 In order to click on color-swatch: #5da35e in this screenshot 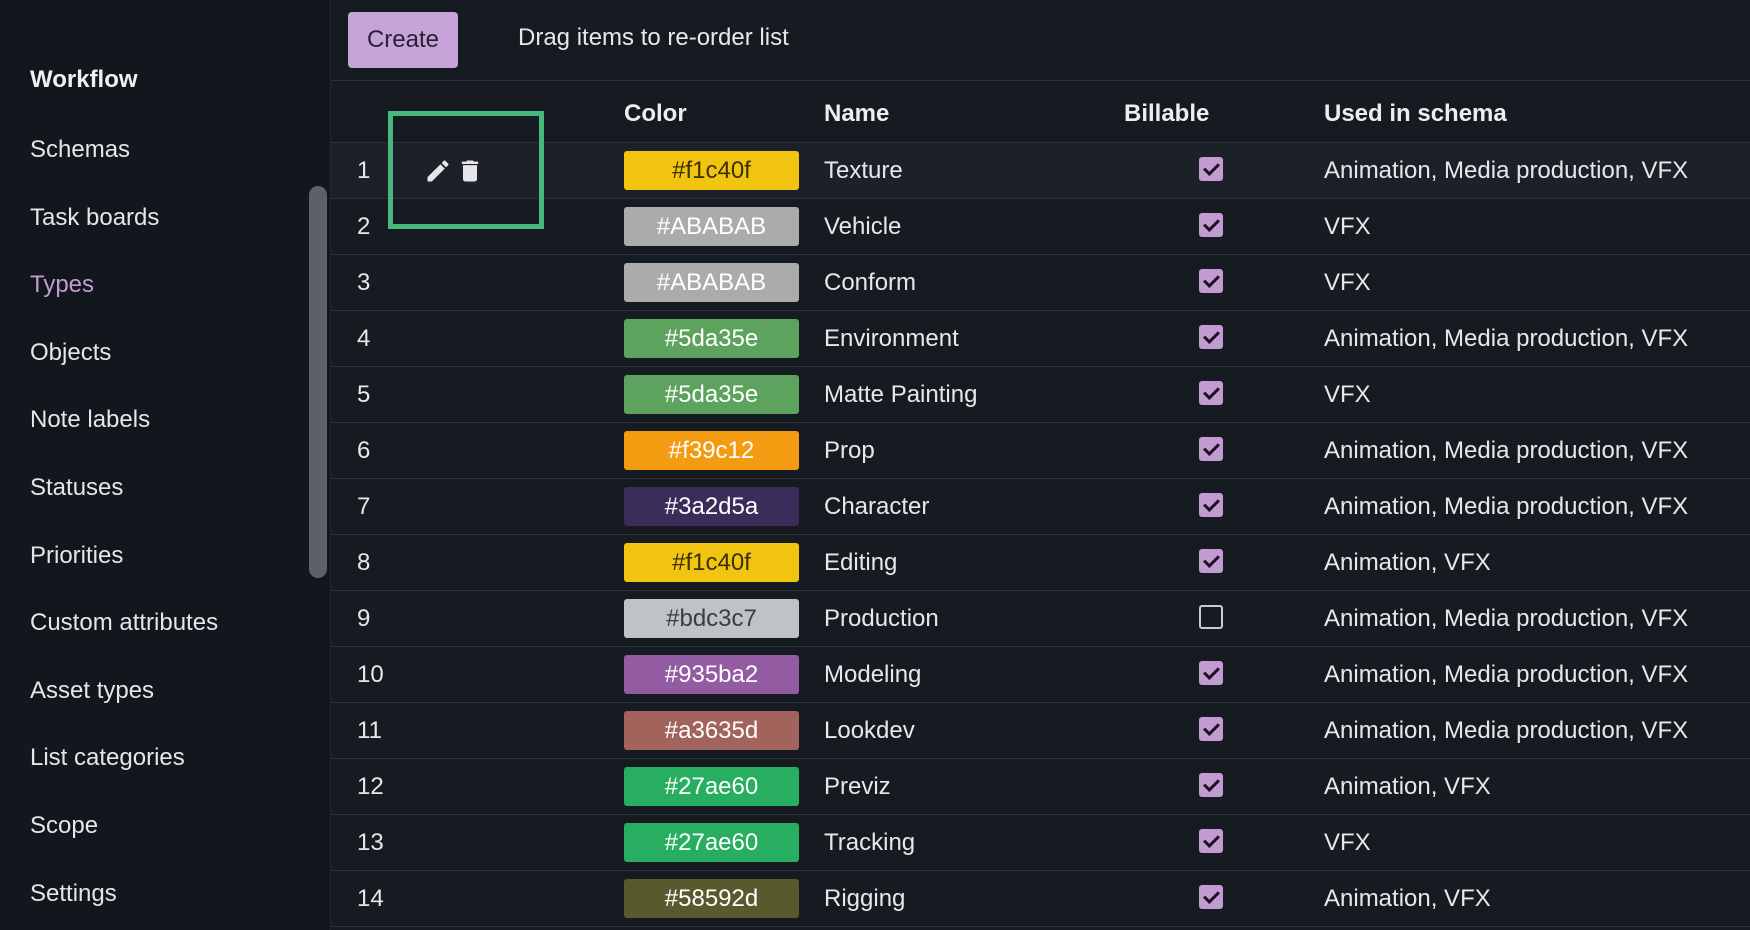, I will do `click(711, 394)`.